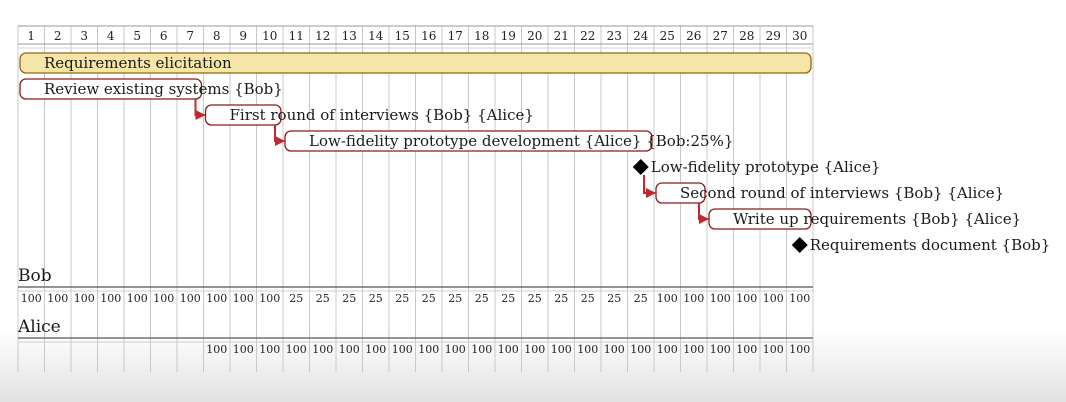 The image size is (1066, 402). Describe the element at coordinates (164, 36) in the screenshot. I see `day-number: 6` at that location.